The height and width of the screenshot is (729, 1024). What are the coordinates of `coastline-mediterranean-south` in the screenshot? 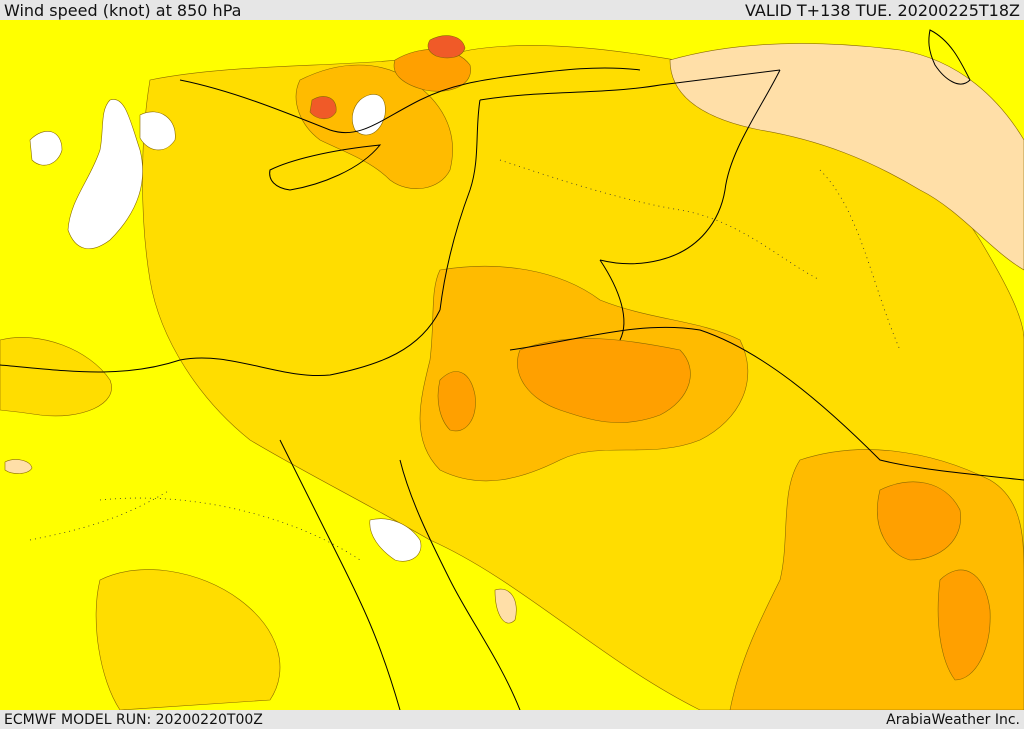 It's located at (220, 343).